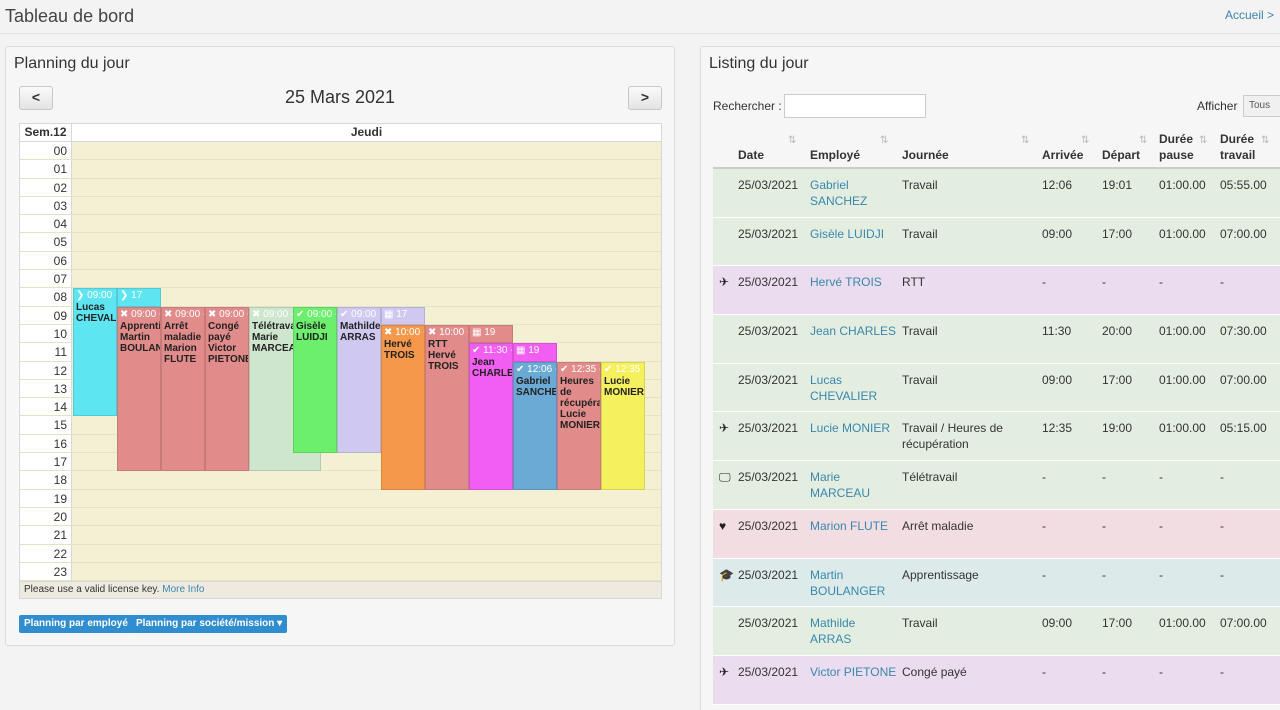 The width and height of the screenshot is (1280, 710). I want to click on hour-row: 04, so click(340, 224).